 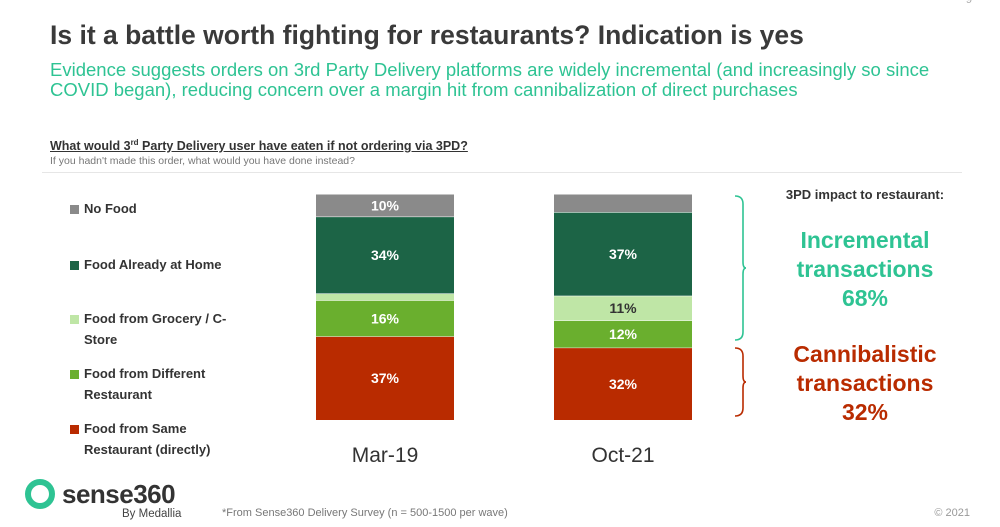 I want to click on legend-label: Food from Different Restaurant, so click(x=145, y=384).